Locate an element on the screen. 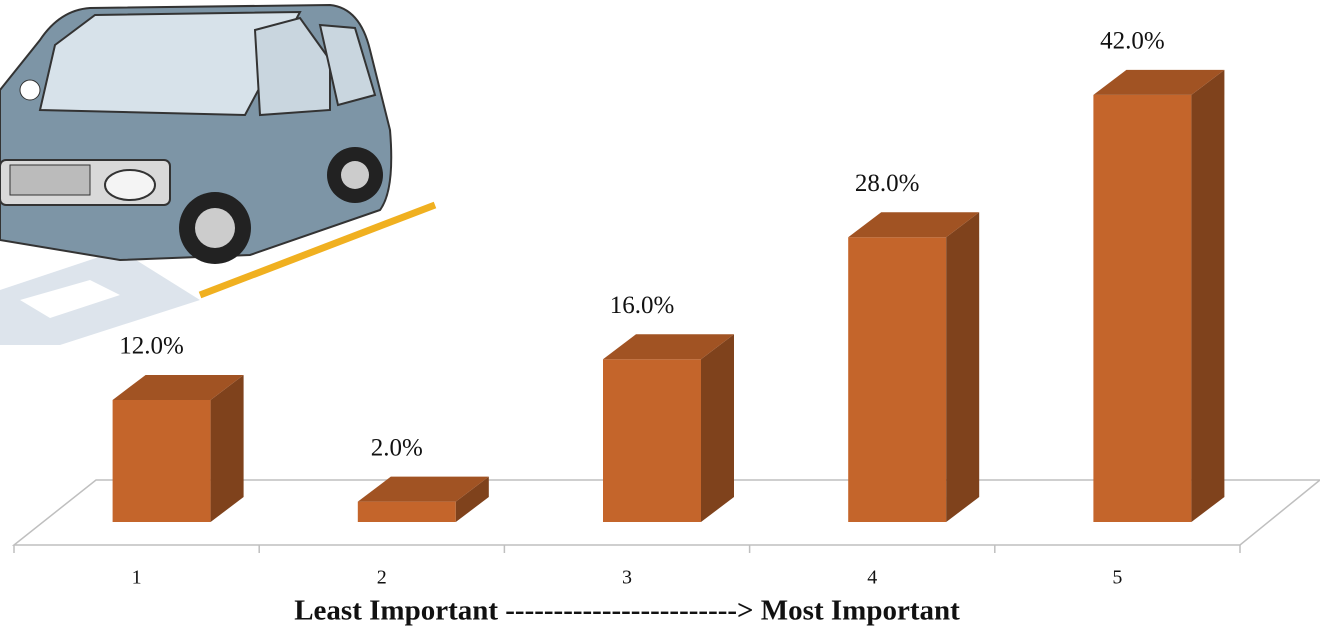  floor is located at coordinates (665, 512).